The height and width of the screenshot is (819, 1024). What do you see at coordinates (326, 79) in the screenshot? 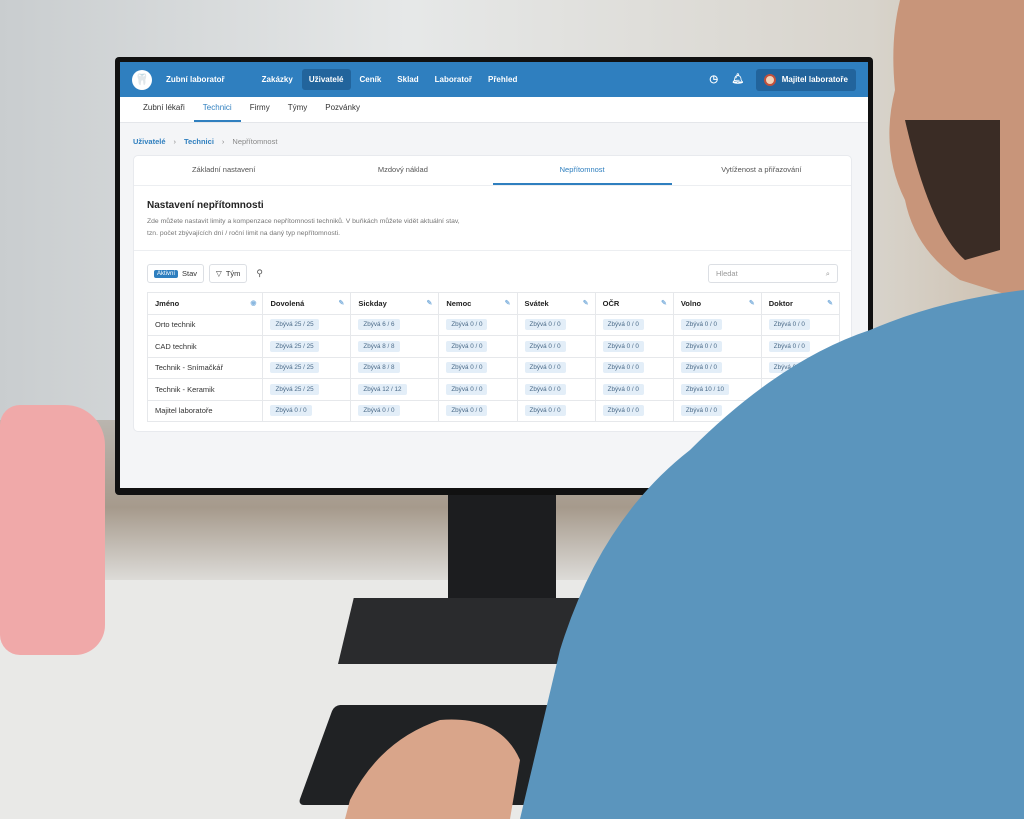
I see `nav-uzivatele: Uživatelé` at bounding box center [326, 79].